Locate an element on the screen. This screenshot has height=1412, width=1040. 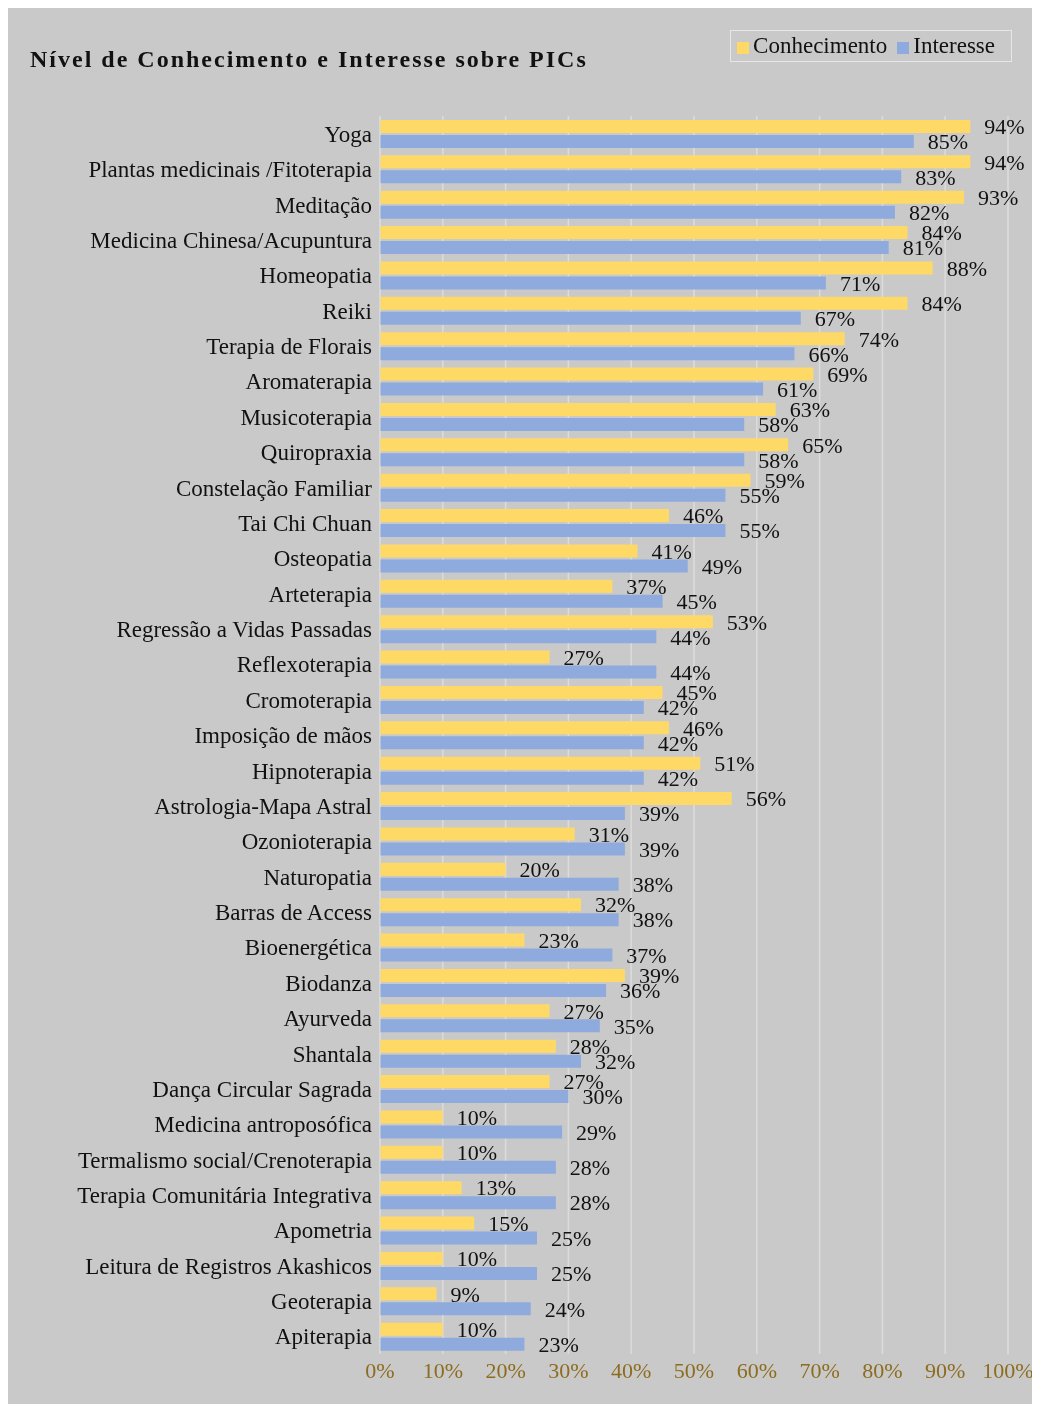
y-tick-label: Regressão a Vidas Passadas is located at coordinates (244, 630).